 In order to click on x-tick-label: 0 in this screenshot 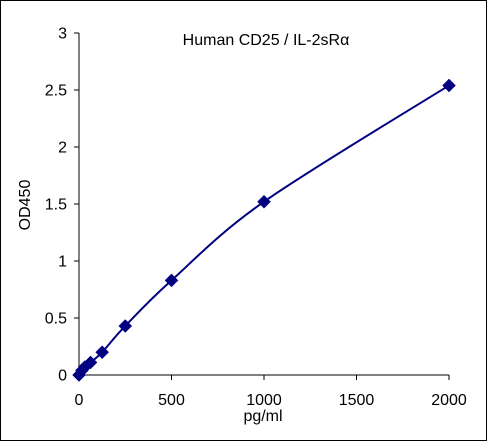, I will do `click(79, 400)`.